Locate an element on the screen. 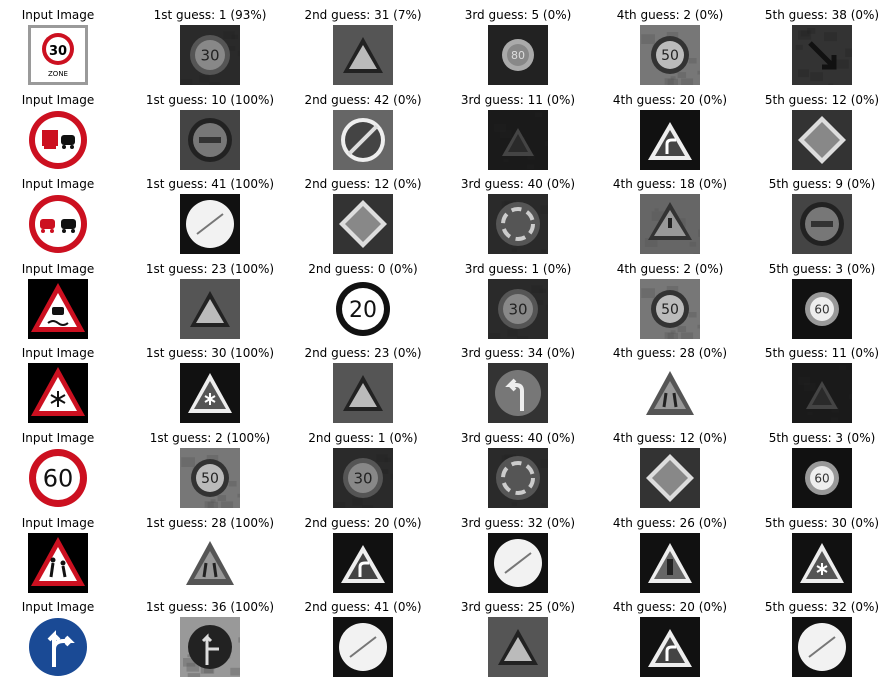  guess-title: 3rd guess: 11 (0%) is located at coordinates (518, 99).